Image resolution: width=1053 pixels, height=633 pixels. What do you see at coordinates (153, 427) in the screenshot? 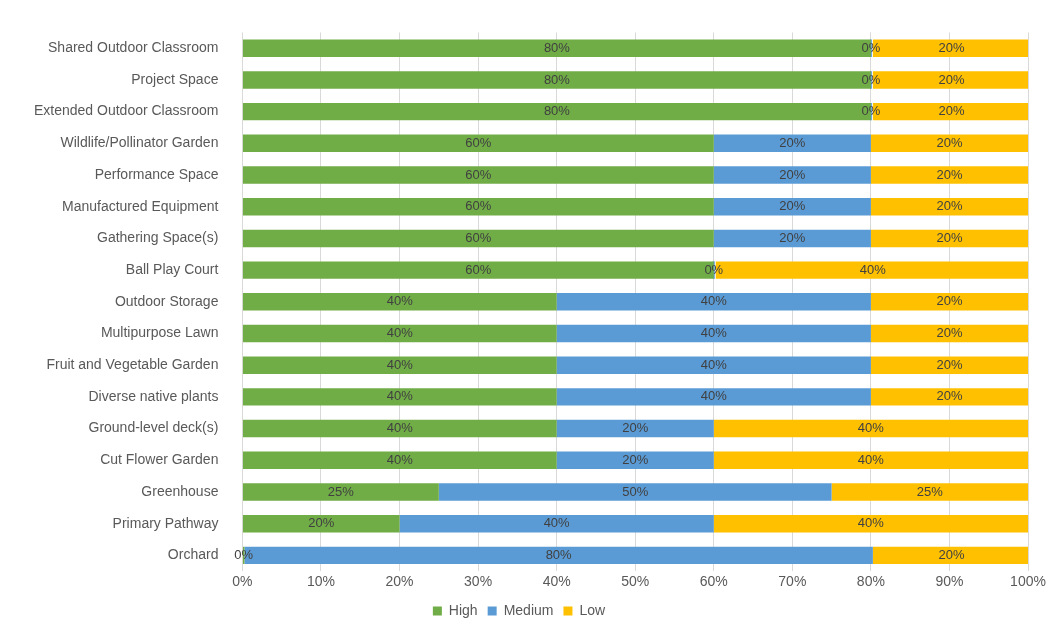
I see `y-tick-label: Ground-level deck(s)` at bounding box center [153, 427].